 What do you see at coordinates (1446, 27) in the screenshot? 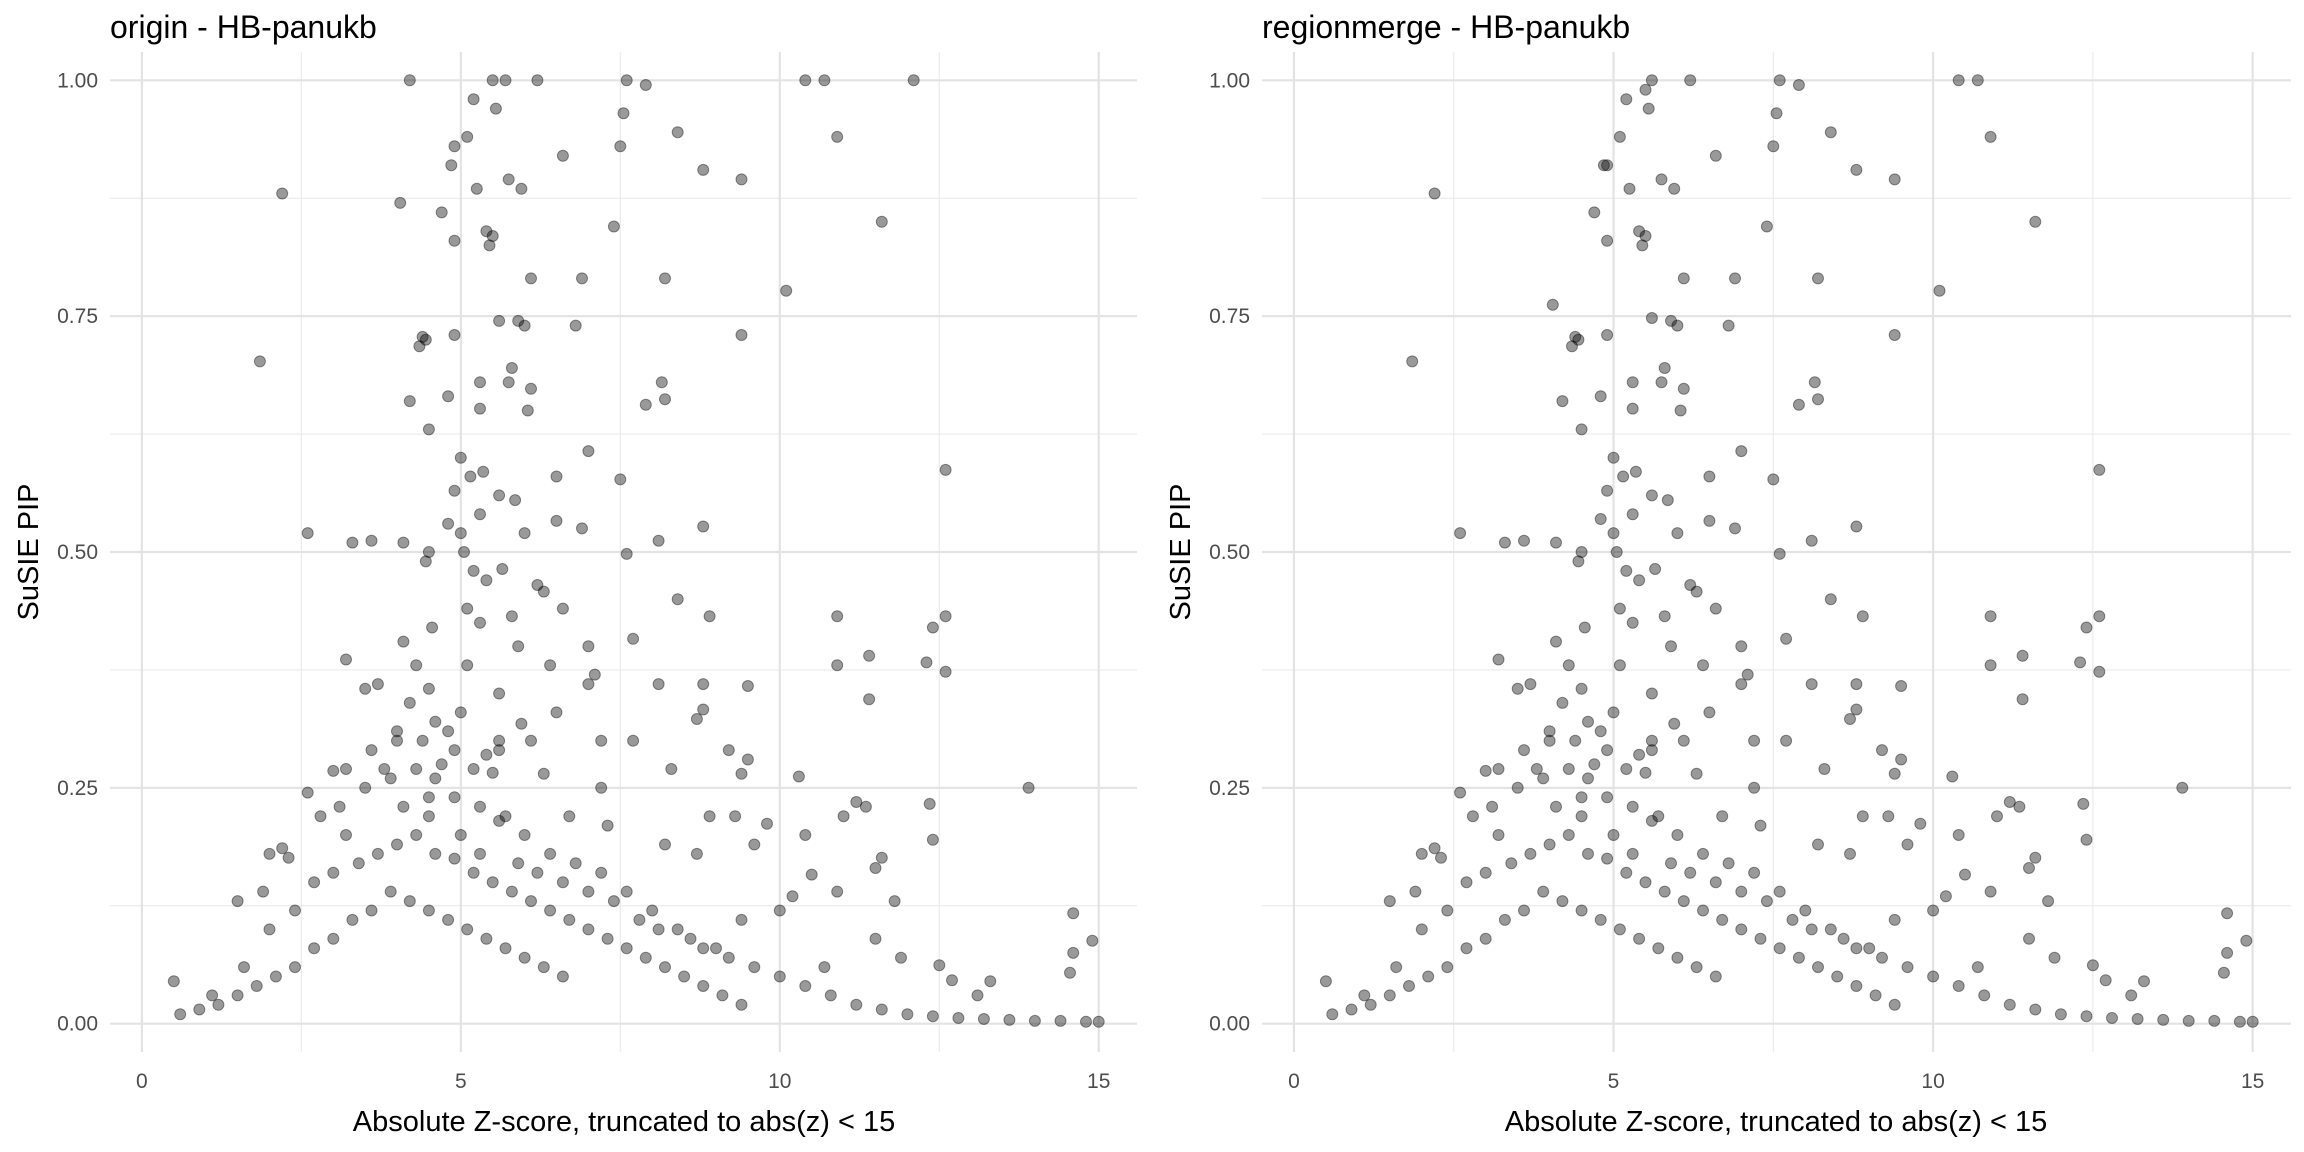
I see `panel-title: regionmerge - HB-panukb` at bounding box center [1446, 27].